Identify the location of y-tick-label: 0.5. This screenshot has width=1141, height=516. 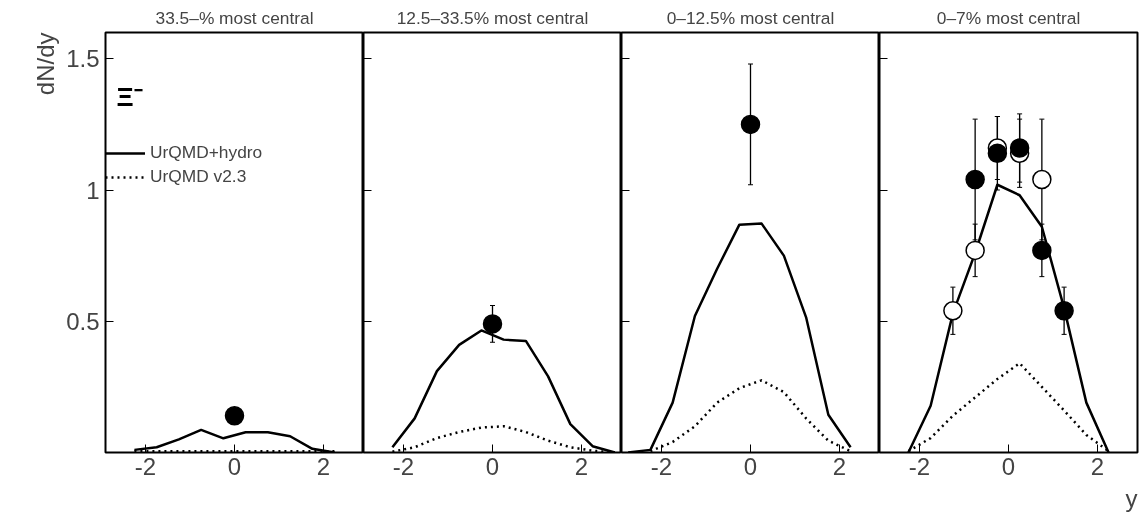
(83, 321).